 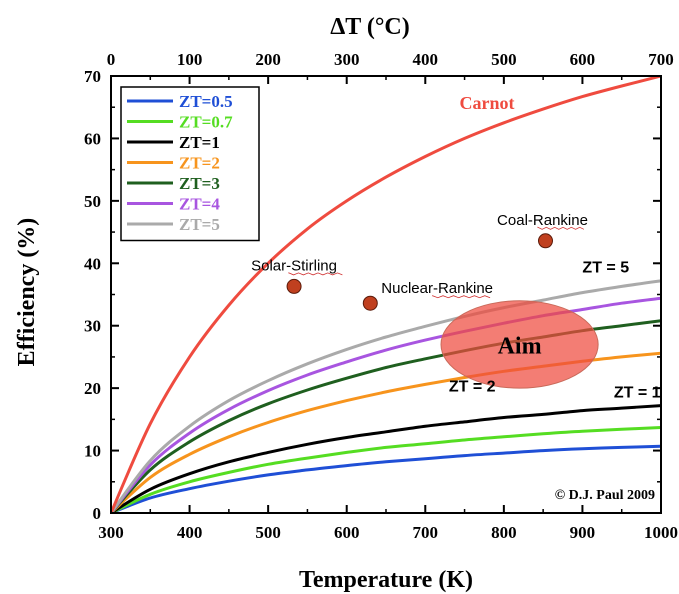 What do you see at coordinates (190, 532) in the screenshot?
I see `x-tick-label: 400` at bounding box center [190, 532].